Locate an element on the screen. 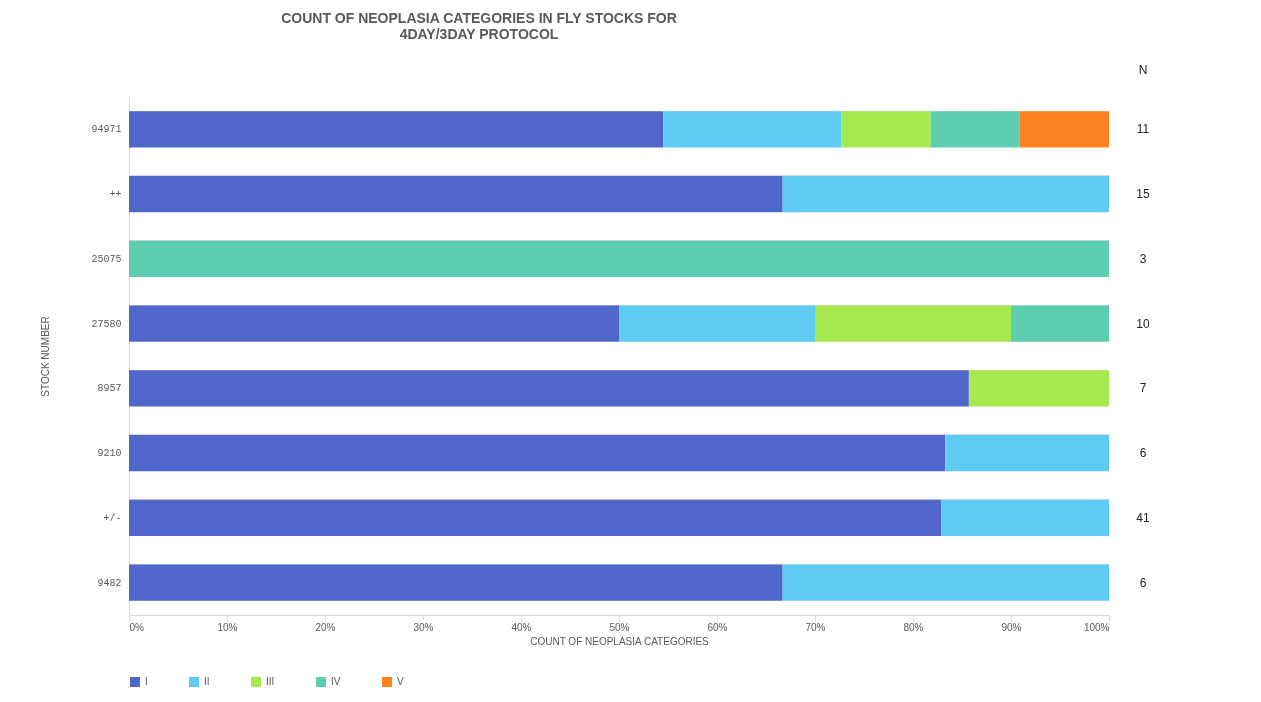  text: N is located at coordinates (1143, 70).